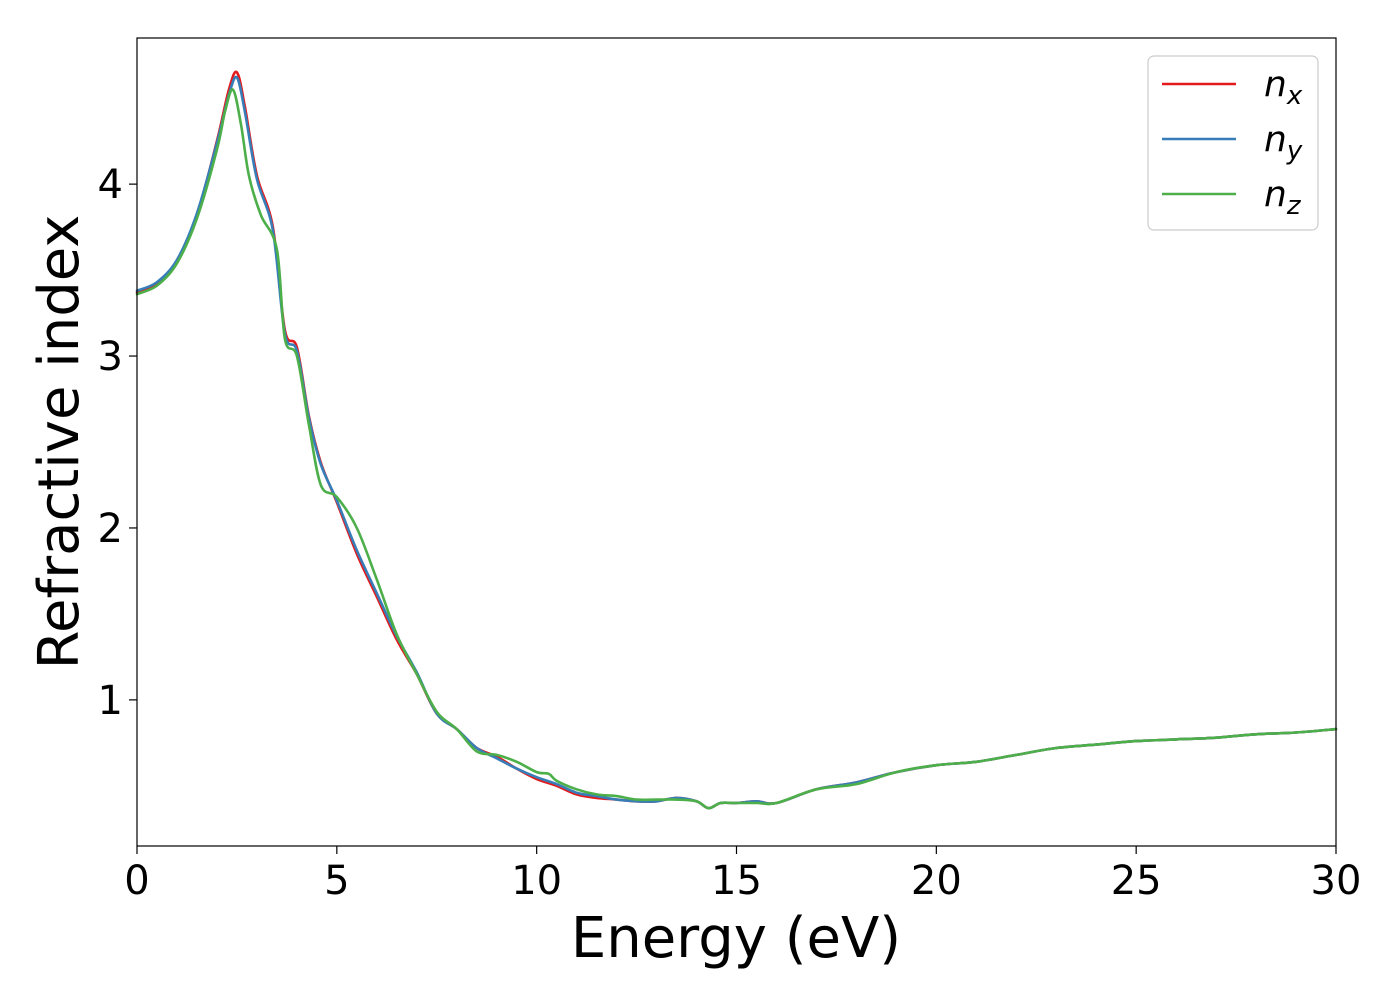 Image resolution: width=1400 pixels, height=1000 pixels. I want to click on legend-label-nx: nx, so click(1283, 87).